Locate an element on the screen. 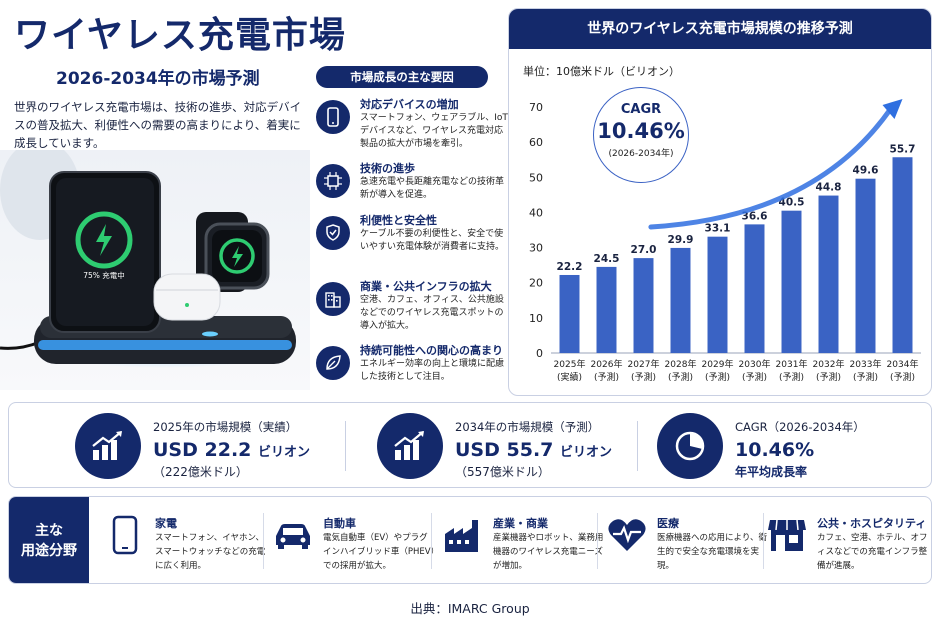 The image size is (940, 627). bar-value-label: 29.9 is located at coordinates (681, 240).